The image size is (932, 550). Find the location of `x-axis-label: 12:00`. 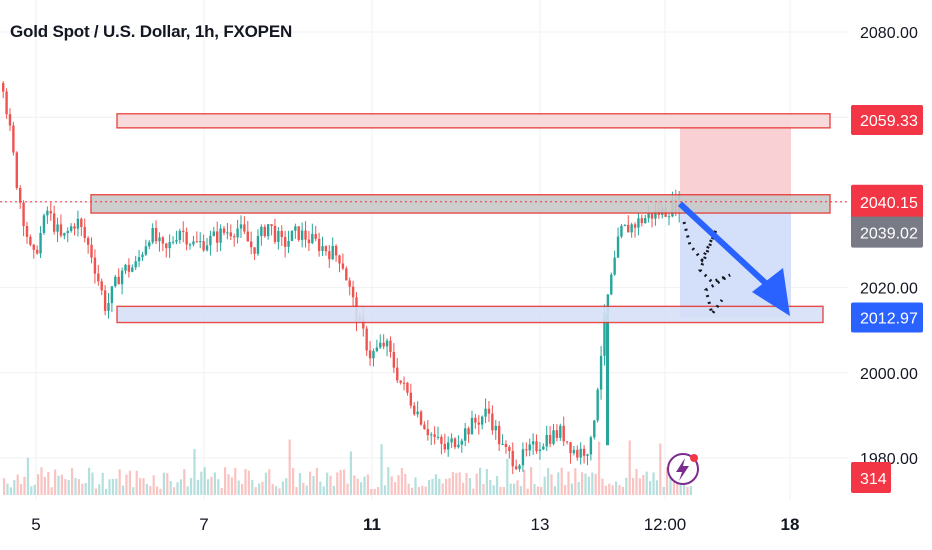

x-axis-label: 12:00 is located at coordinates (665, 524).